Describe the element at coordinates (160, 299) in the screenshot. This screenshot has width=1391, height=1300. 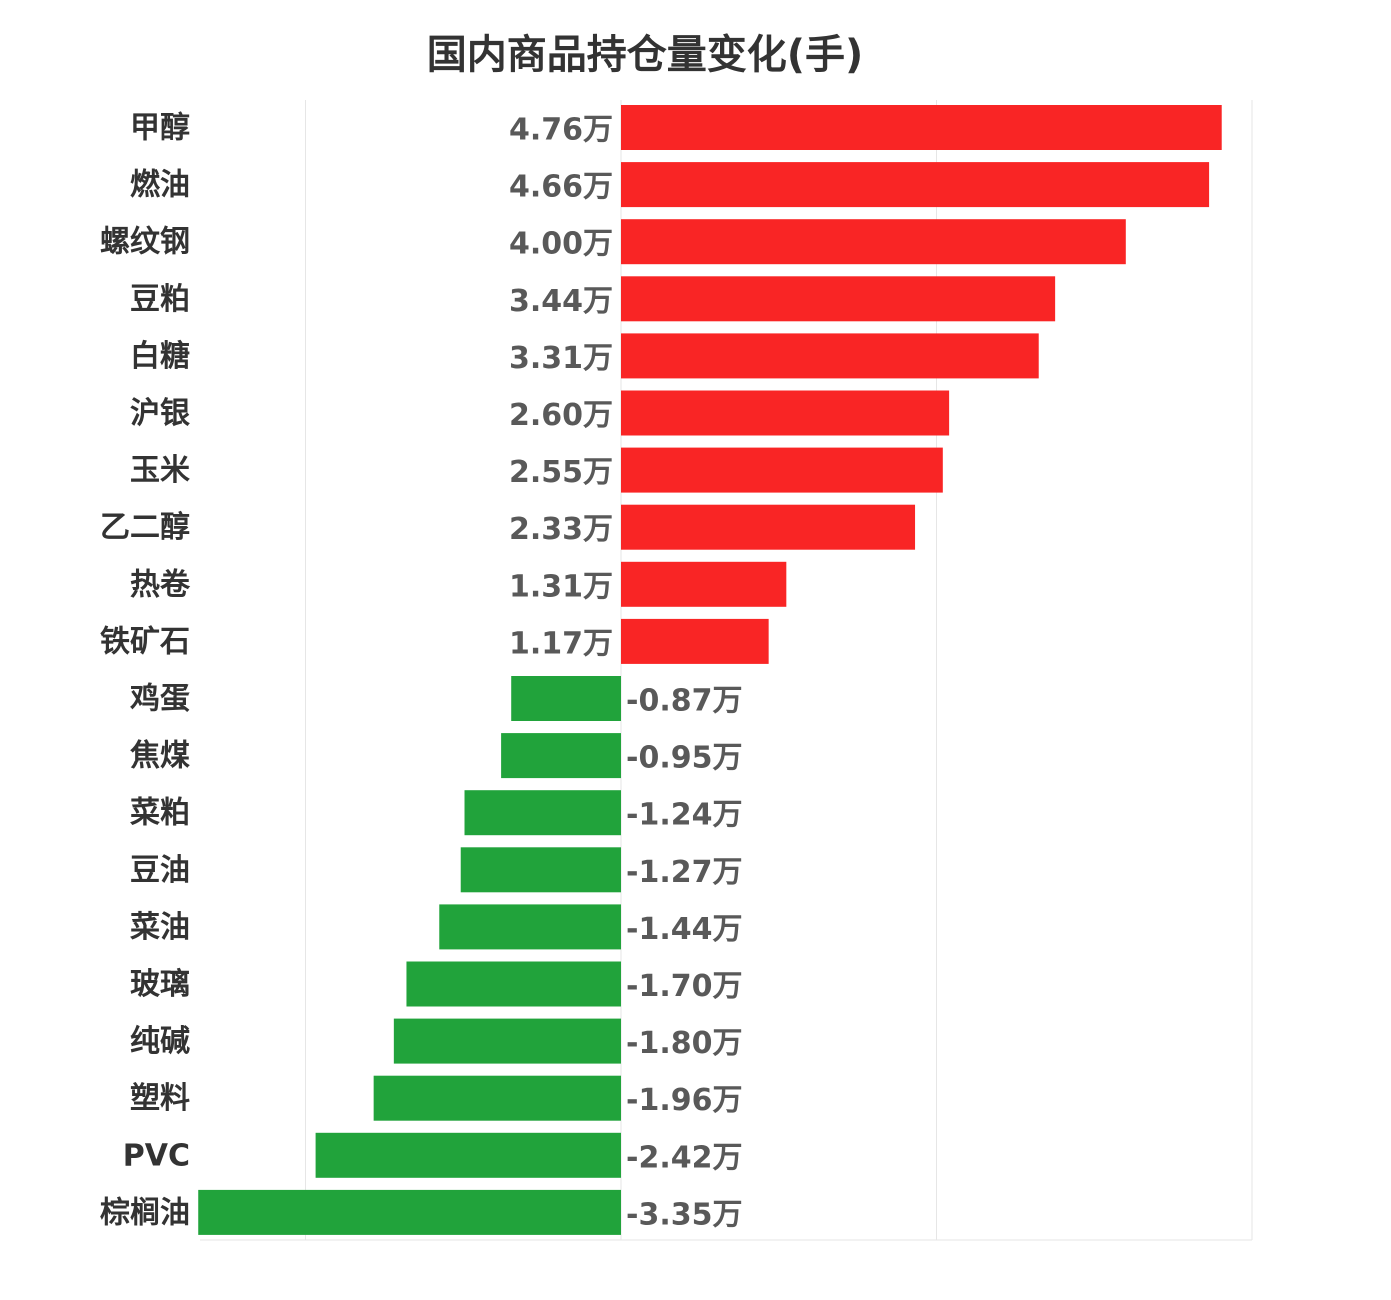
I see `category-label: 豆粕` at that location.